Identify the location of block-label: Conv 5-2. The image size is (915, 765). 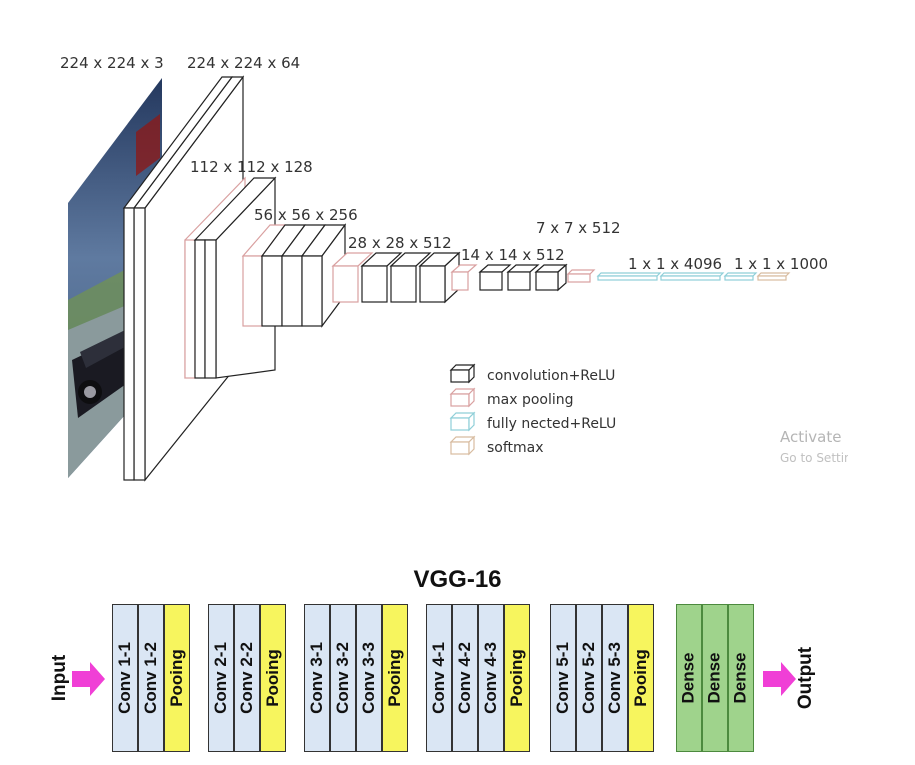
(589, 678).